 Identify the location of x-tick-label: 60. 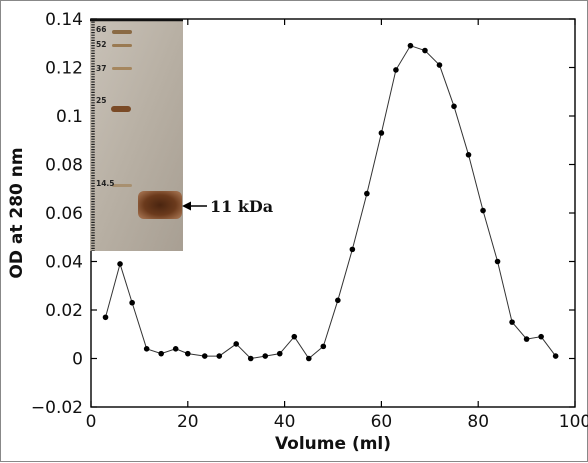
(382, 422).